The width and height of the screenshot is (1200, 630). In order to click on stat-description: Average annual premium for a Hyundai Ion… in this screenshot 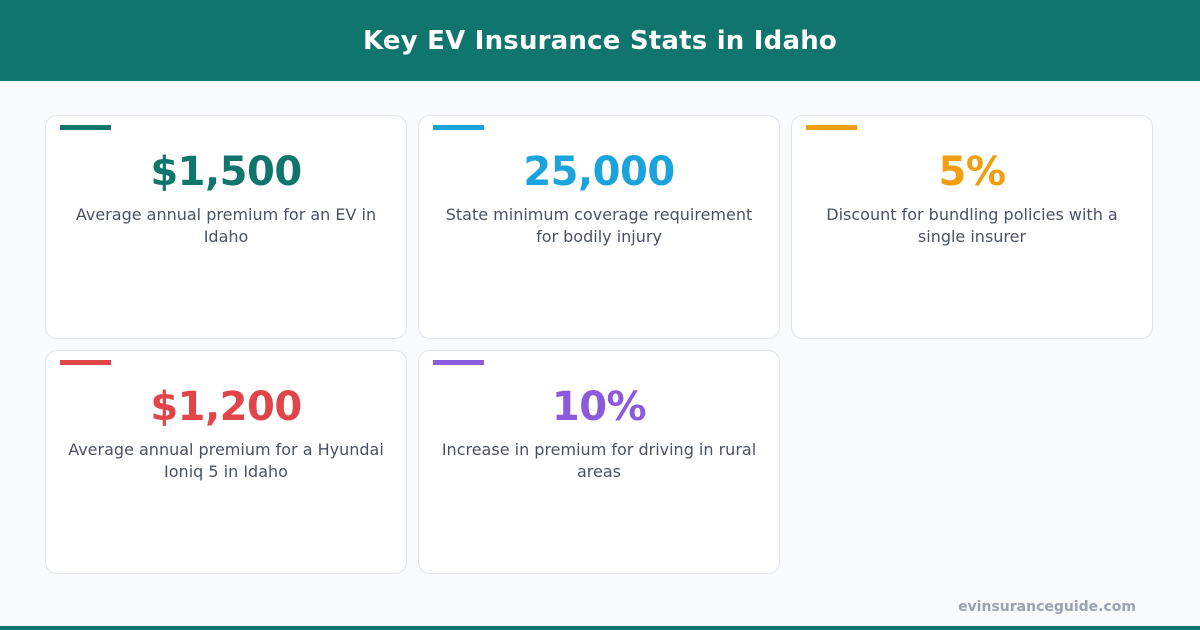, I will do `click(226, 460)`.